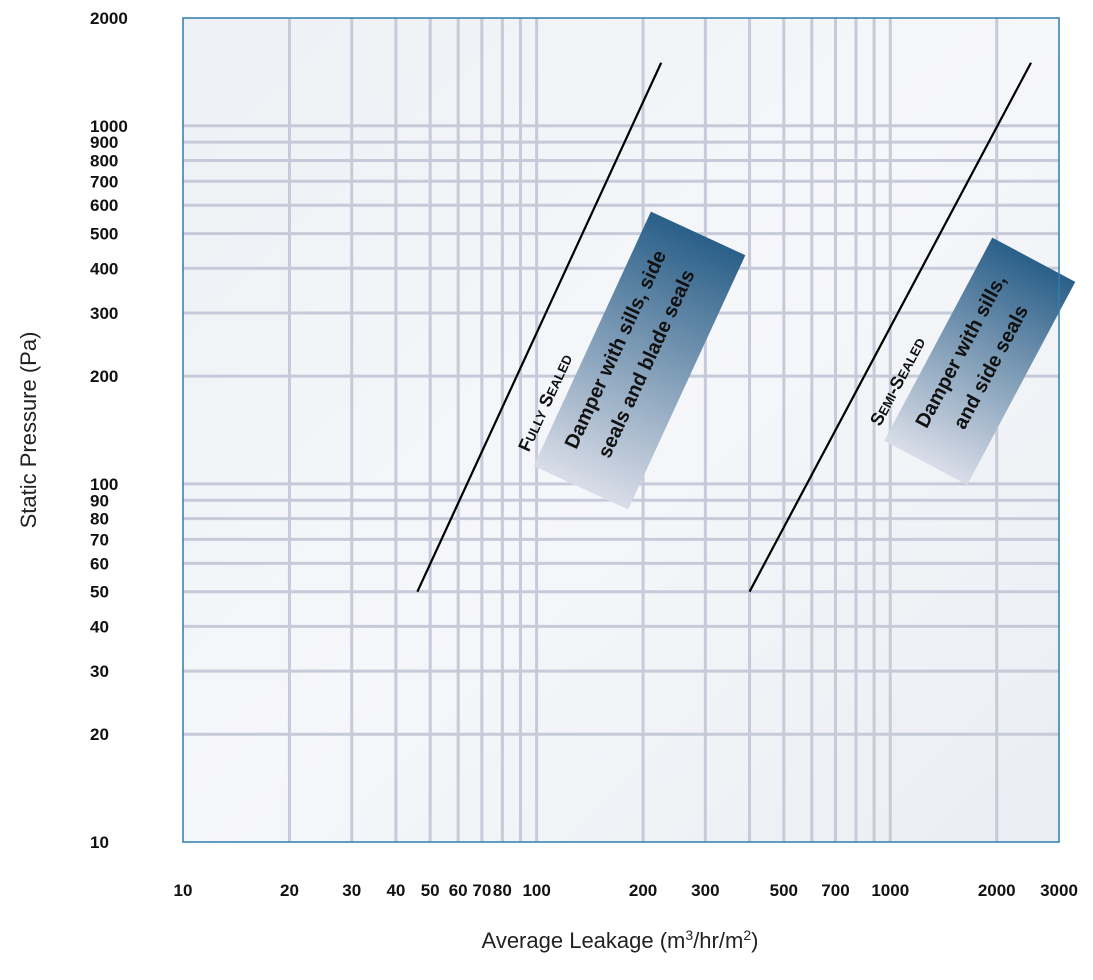  What do you see at coordinates (104, 376) in the screenshot?
I see `y-tick-label-200: 200` at bounding box center [104, 376].